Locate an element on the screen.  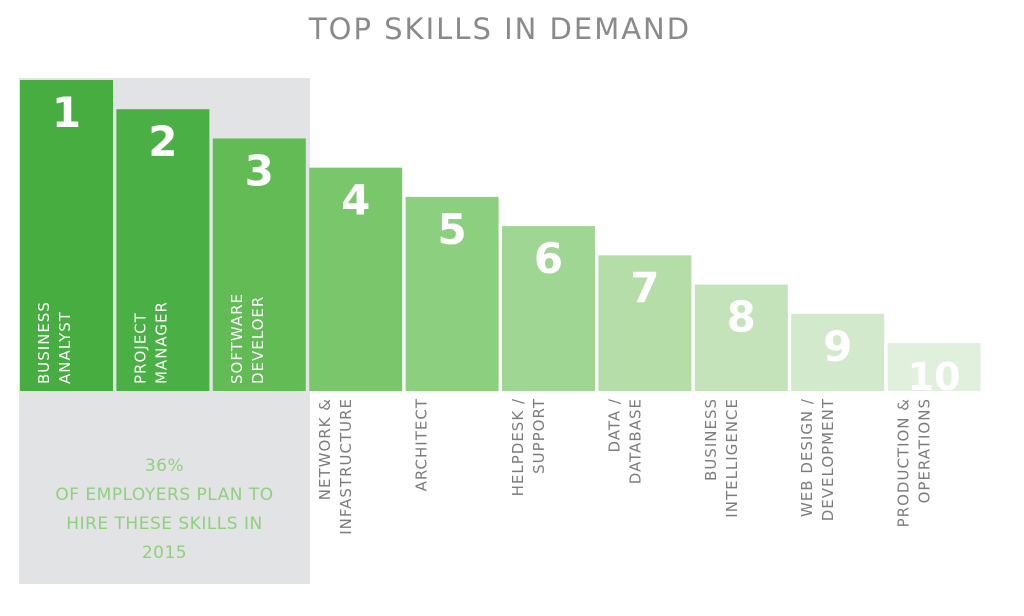
category-label-3-line-1: SOFTWARE is located at coordinates (237, 338).